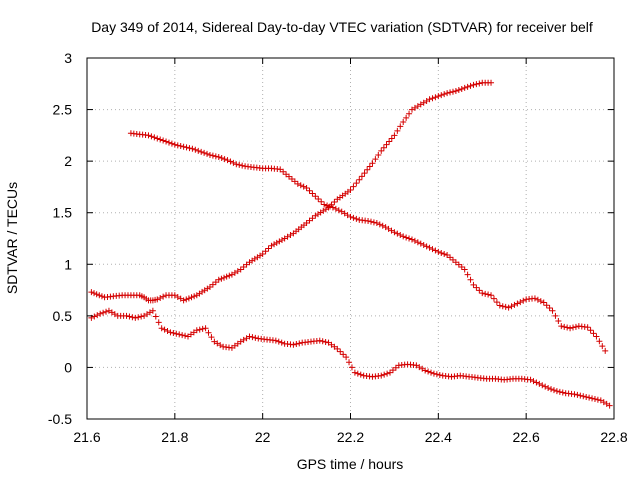  Describe the element at coordinates (438, 437) in the screenshot. I see `x-tick-label: 22.4` at that location.